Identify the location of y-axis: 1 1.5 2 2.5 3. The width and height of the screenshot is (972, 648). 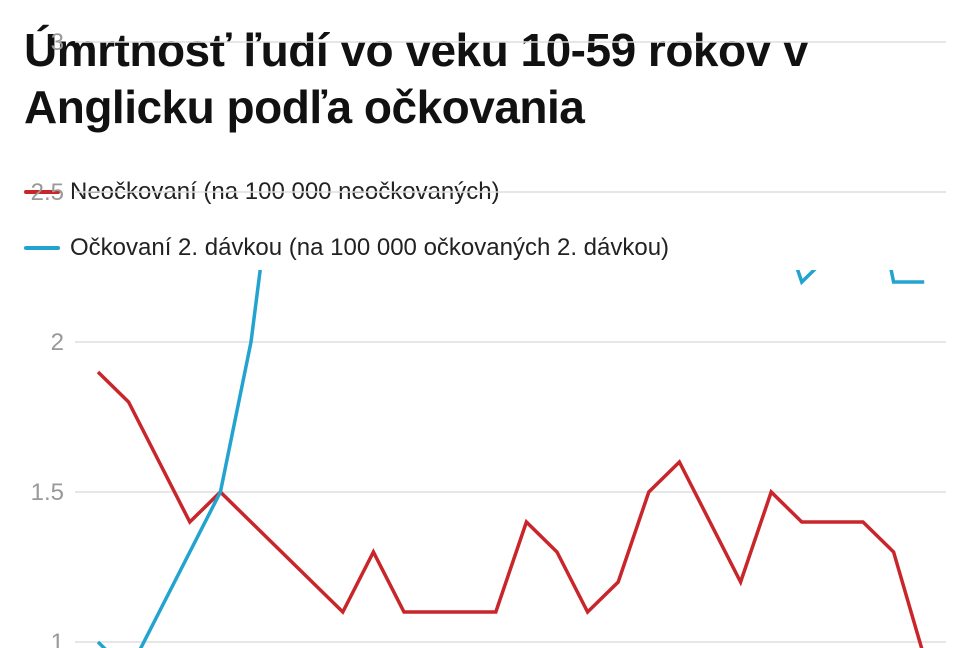
(47, 338).